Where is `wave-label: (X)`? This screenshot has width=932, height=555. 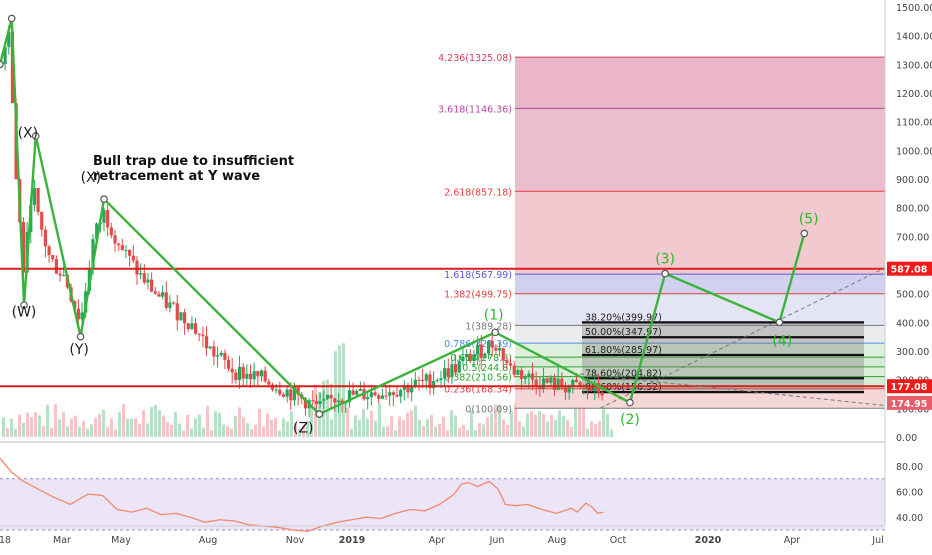
wave-label: (X) is located at coordinates (91, 178).